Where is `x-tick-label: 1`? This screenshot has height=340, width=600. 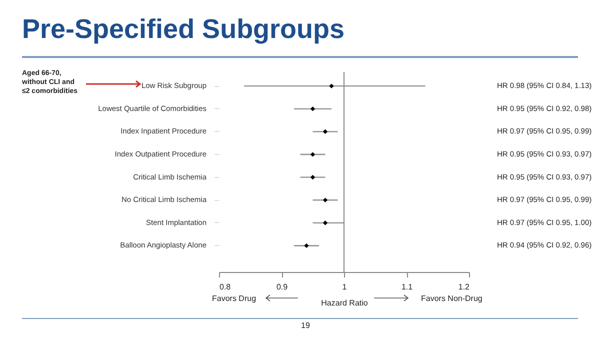
x-tick-label: 1 is located at coordinates (345, 287).